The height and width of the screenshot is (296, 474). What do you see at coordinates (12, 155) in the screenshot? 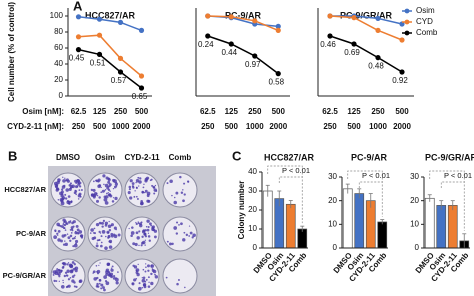
I see `panel-label: B` at bounding box center [12, 155].